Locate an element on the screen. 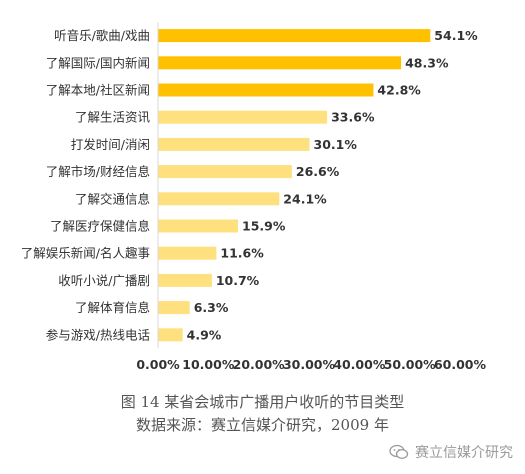 This screenshot has height=474, width=525. x-tick-label: 20.00% is located at coordinates (259, 364).